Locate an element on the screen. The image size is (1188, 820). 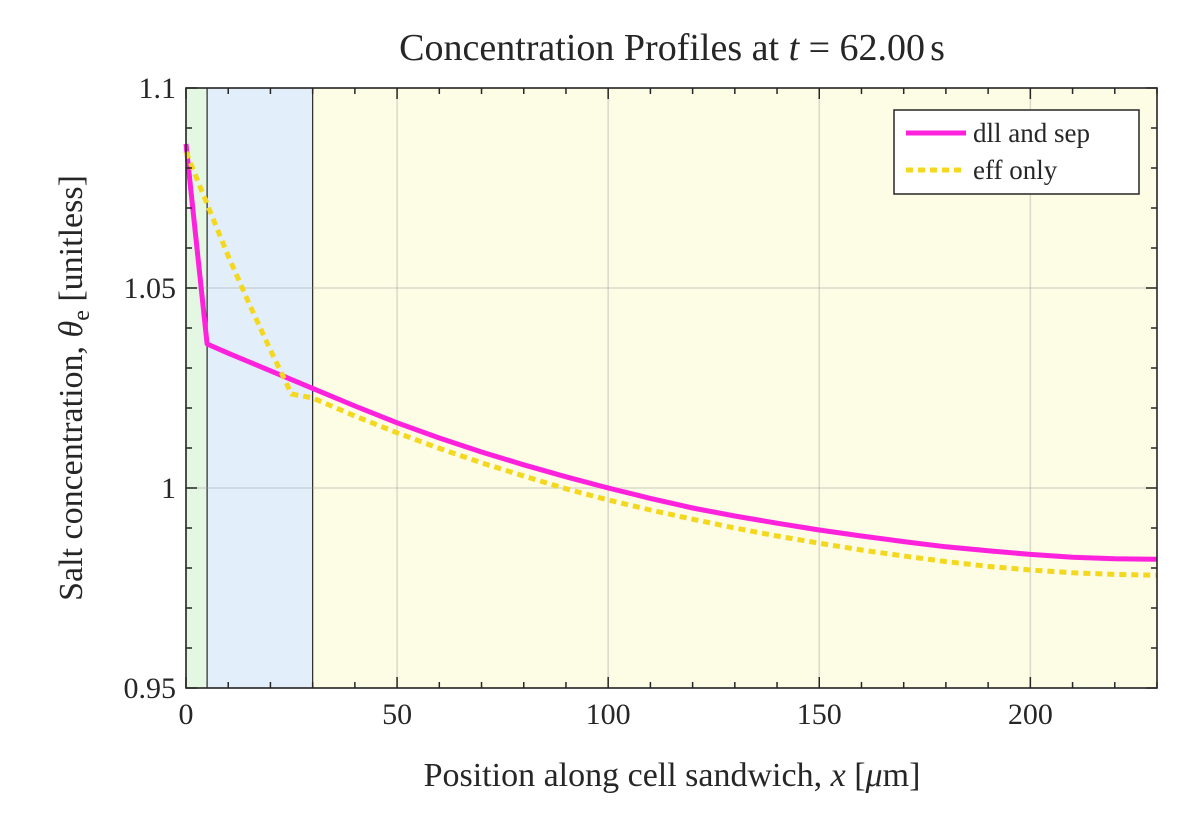
x-tick-label-3: 150 is located at coordinates (819, 714).